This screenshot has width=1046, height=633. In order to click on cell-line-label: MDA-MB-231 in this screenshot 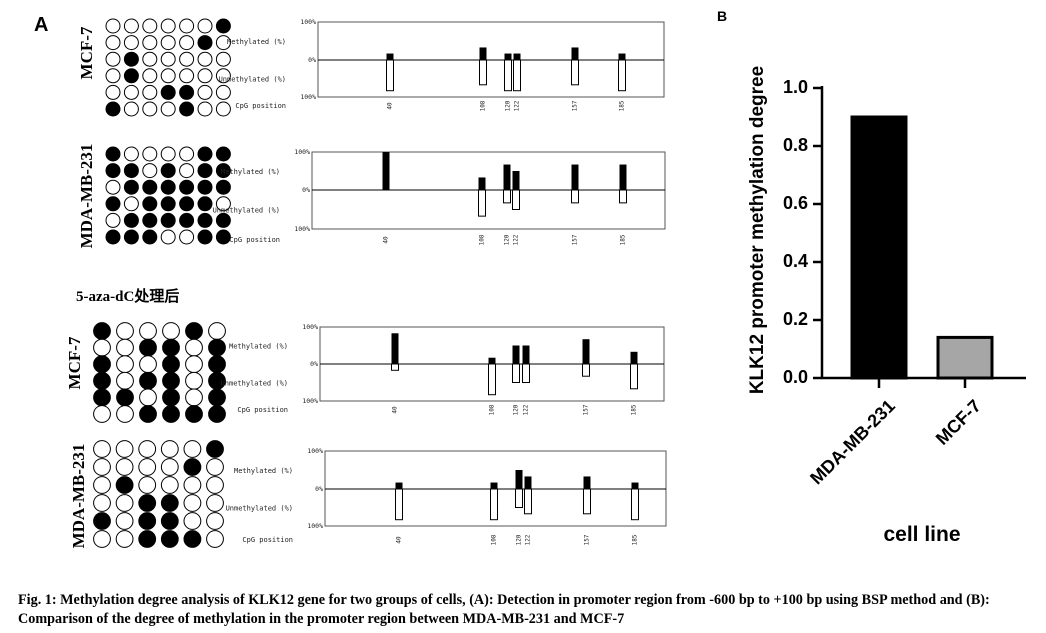, I will do `click(86, 196)`.